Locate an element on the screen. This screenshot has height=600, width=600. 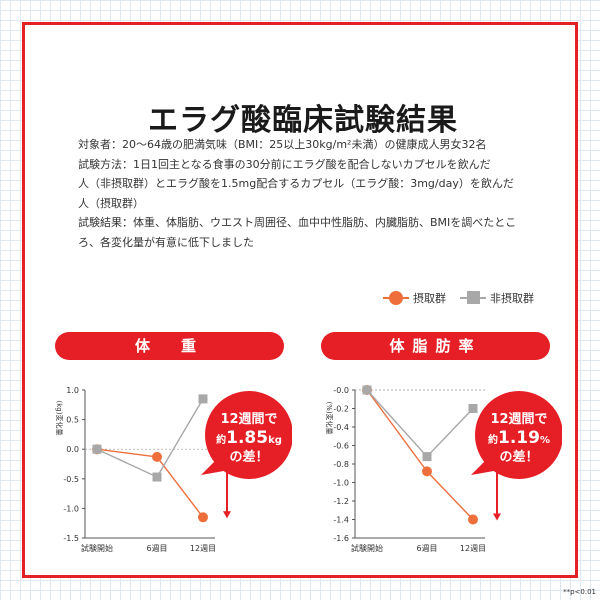
weight-chart-header: 体 重 is located at coordinates (169, 346).